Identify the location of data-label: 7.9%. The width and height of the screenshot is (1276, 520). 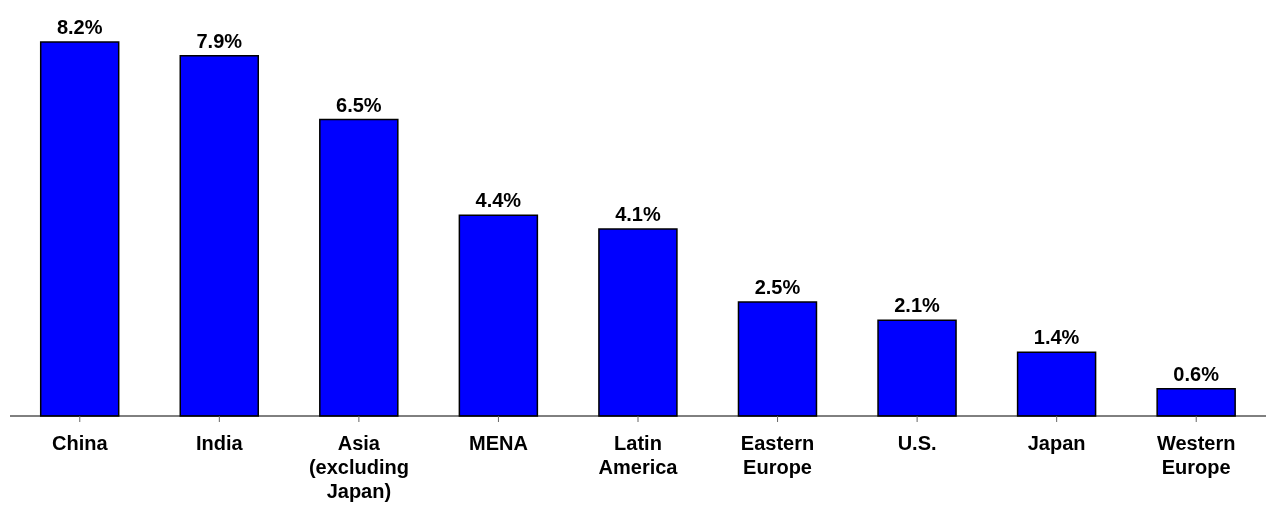
(219, 40).